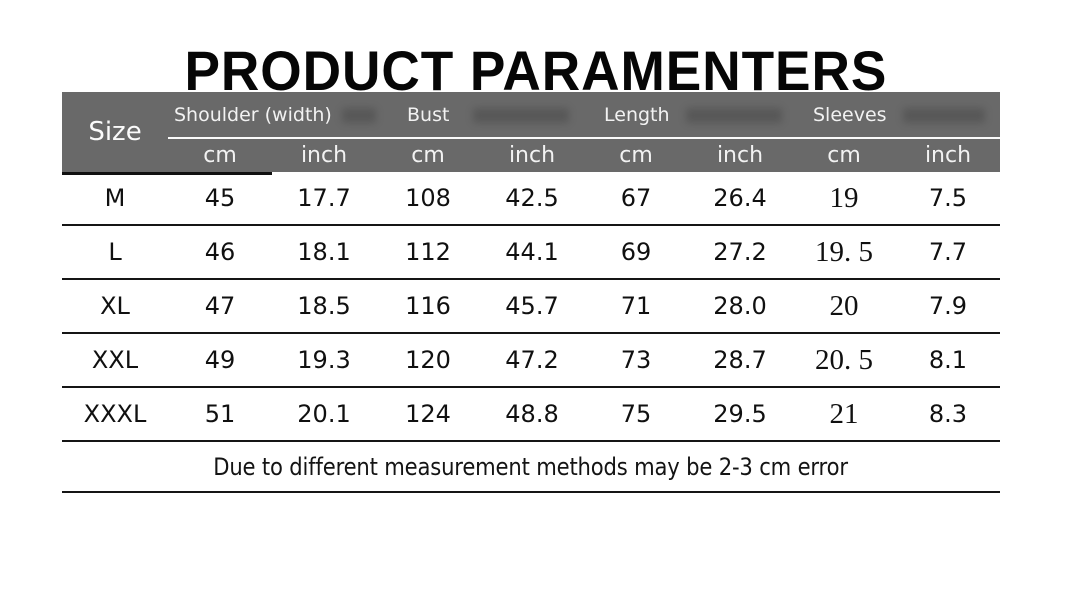 The image size is (1072, 597). What do you see at coordinates (740, 252) in the screenshot?
I see `length-inch-value: 27.2` at bounding box center [740, 252].